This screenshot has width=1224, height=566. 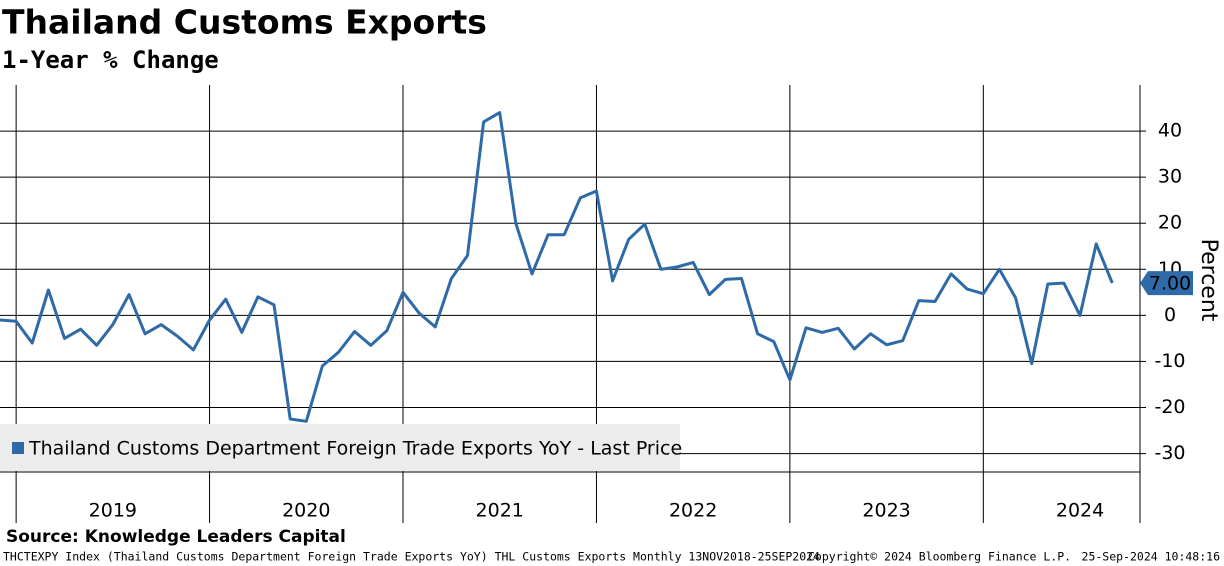 What do you see at coordinates (939, 557) in the screenshot?
I see `footer: Copyright© 2024 Bloomberg Finance L.P.` at bounding box center [939, 557].